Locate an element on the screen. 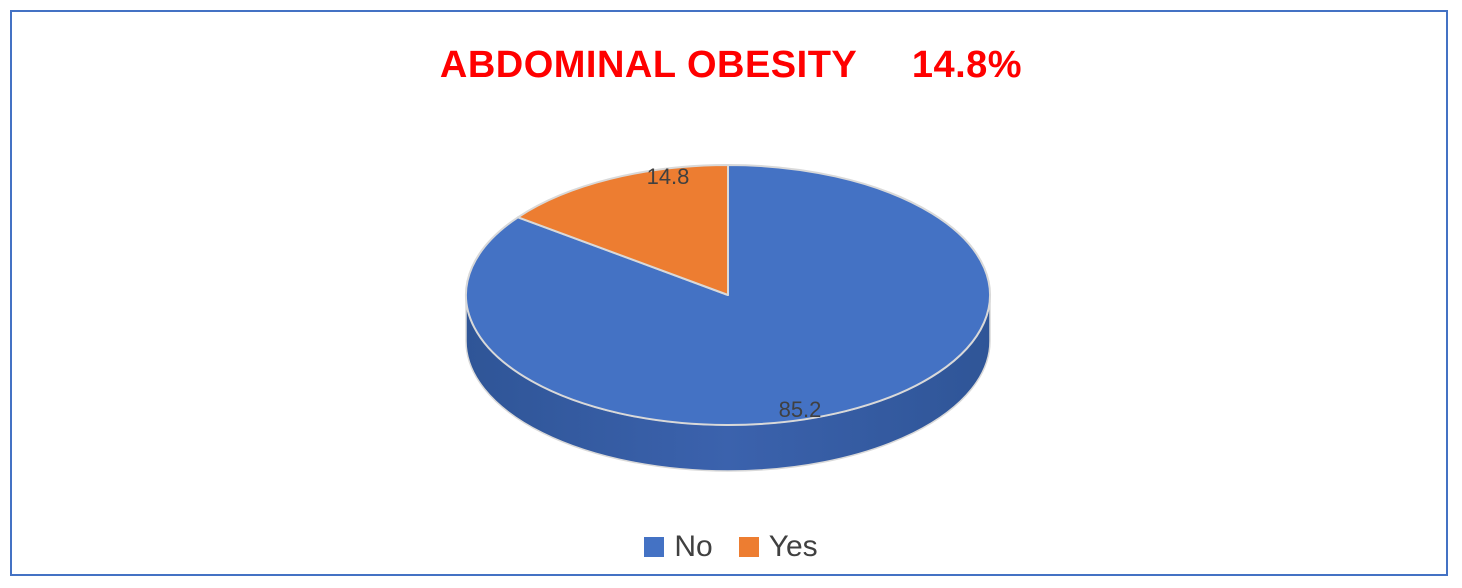 This screenshot has height=588, width=1462. legend-item-no: No is located at coordinates (678, 547).